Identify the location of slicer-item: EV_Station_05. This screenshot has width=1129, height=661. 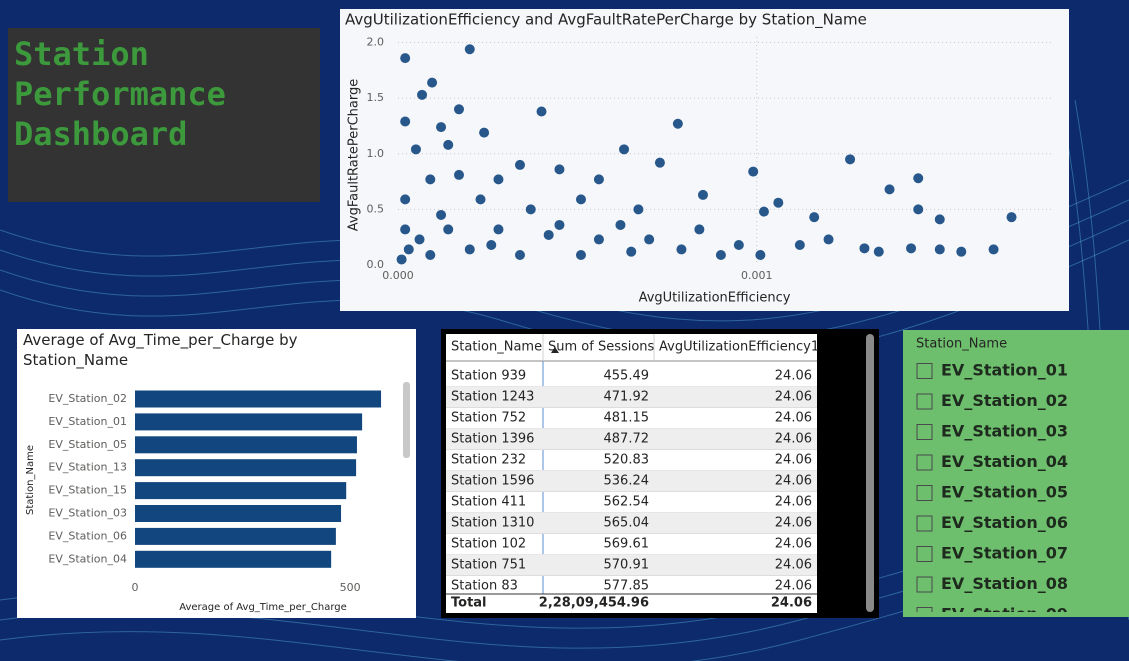
(1004, 492).